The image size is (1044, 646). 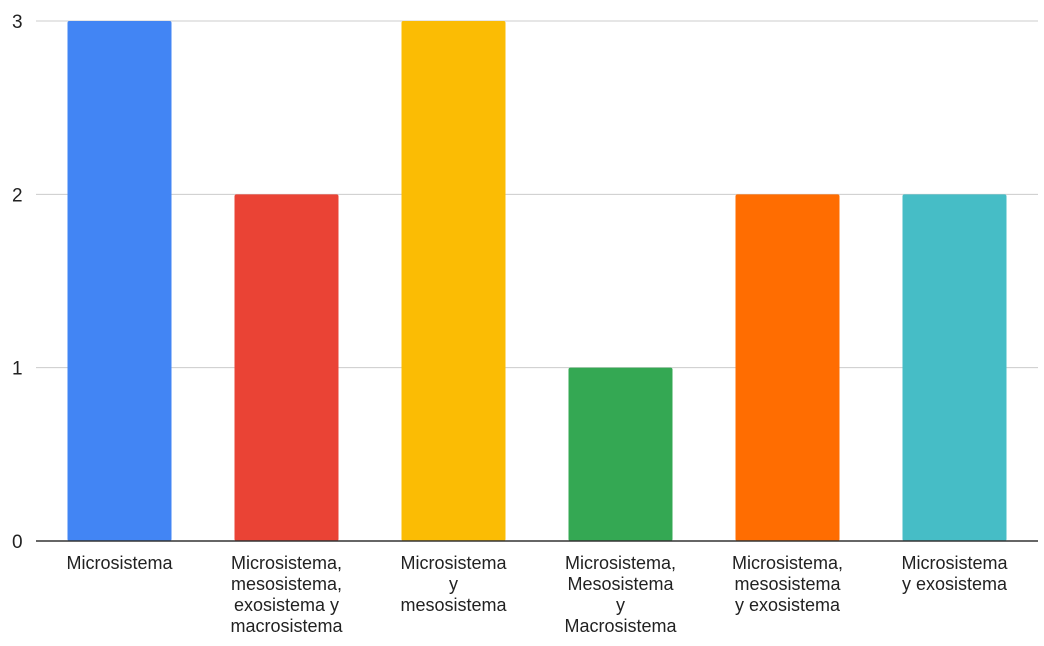 What do you see at coordinates (17, 369) in the screenshot?
I see `y-tick-label-1: 1` at bounding box center [17, 369].